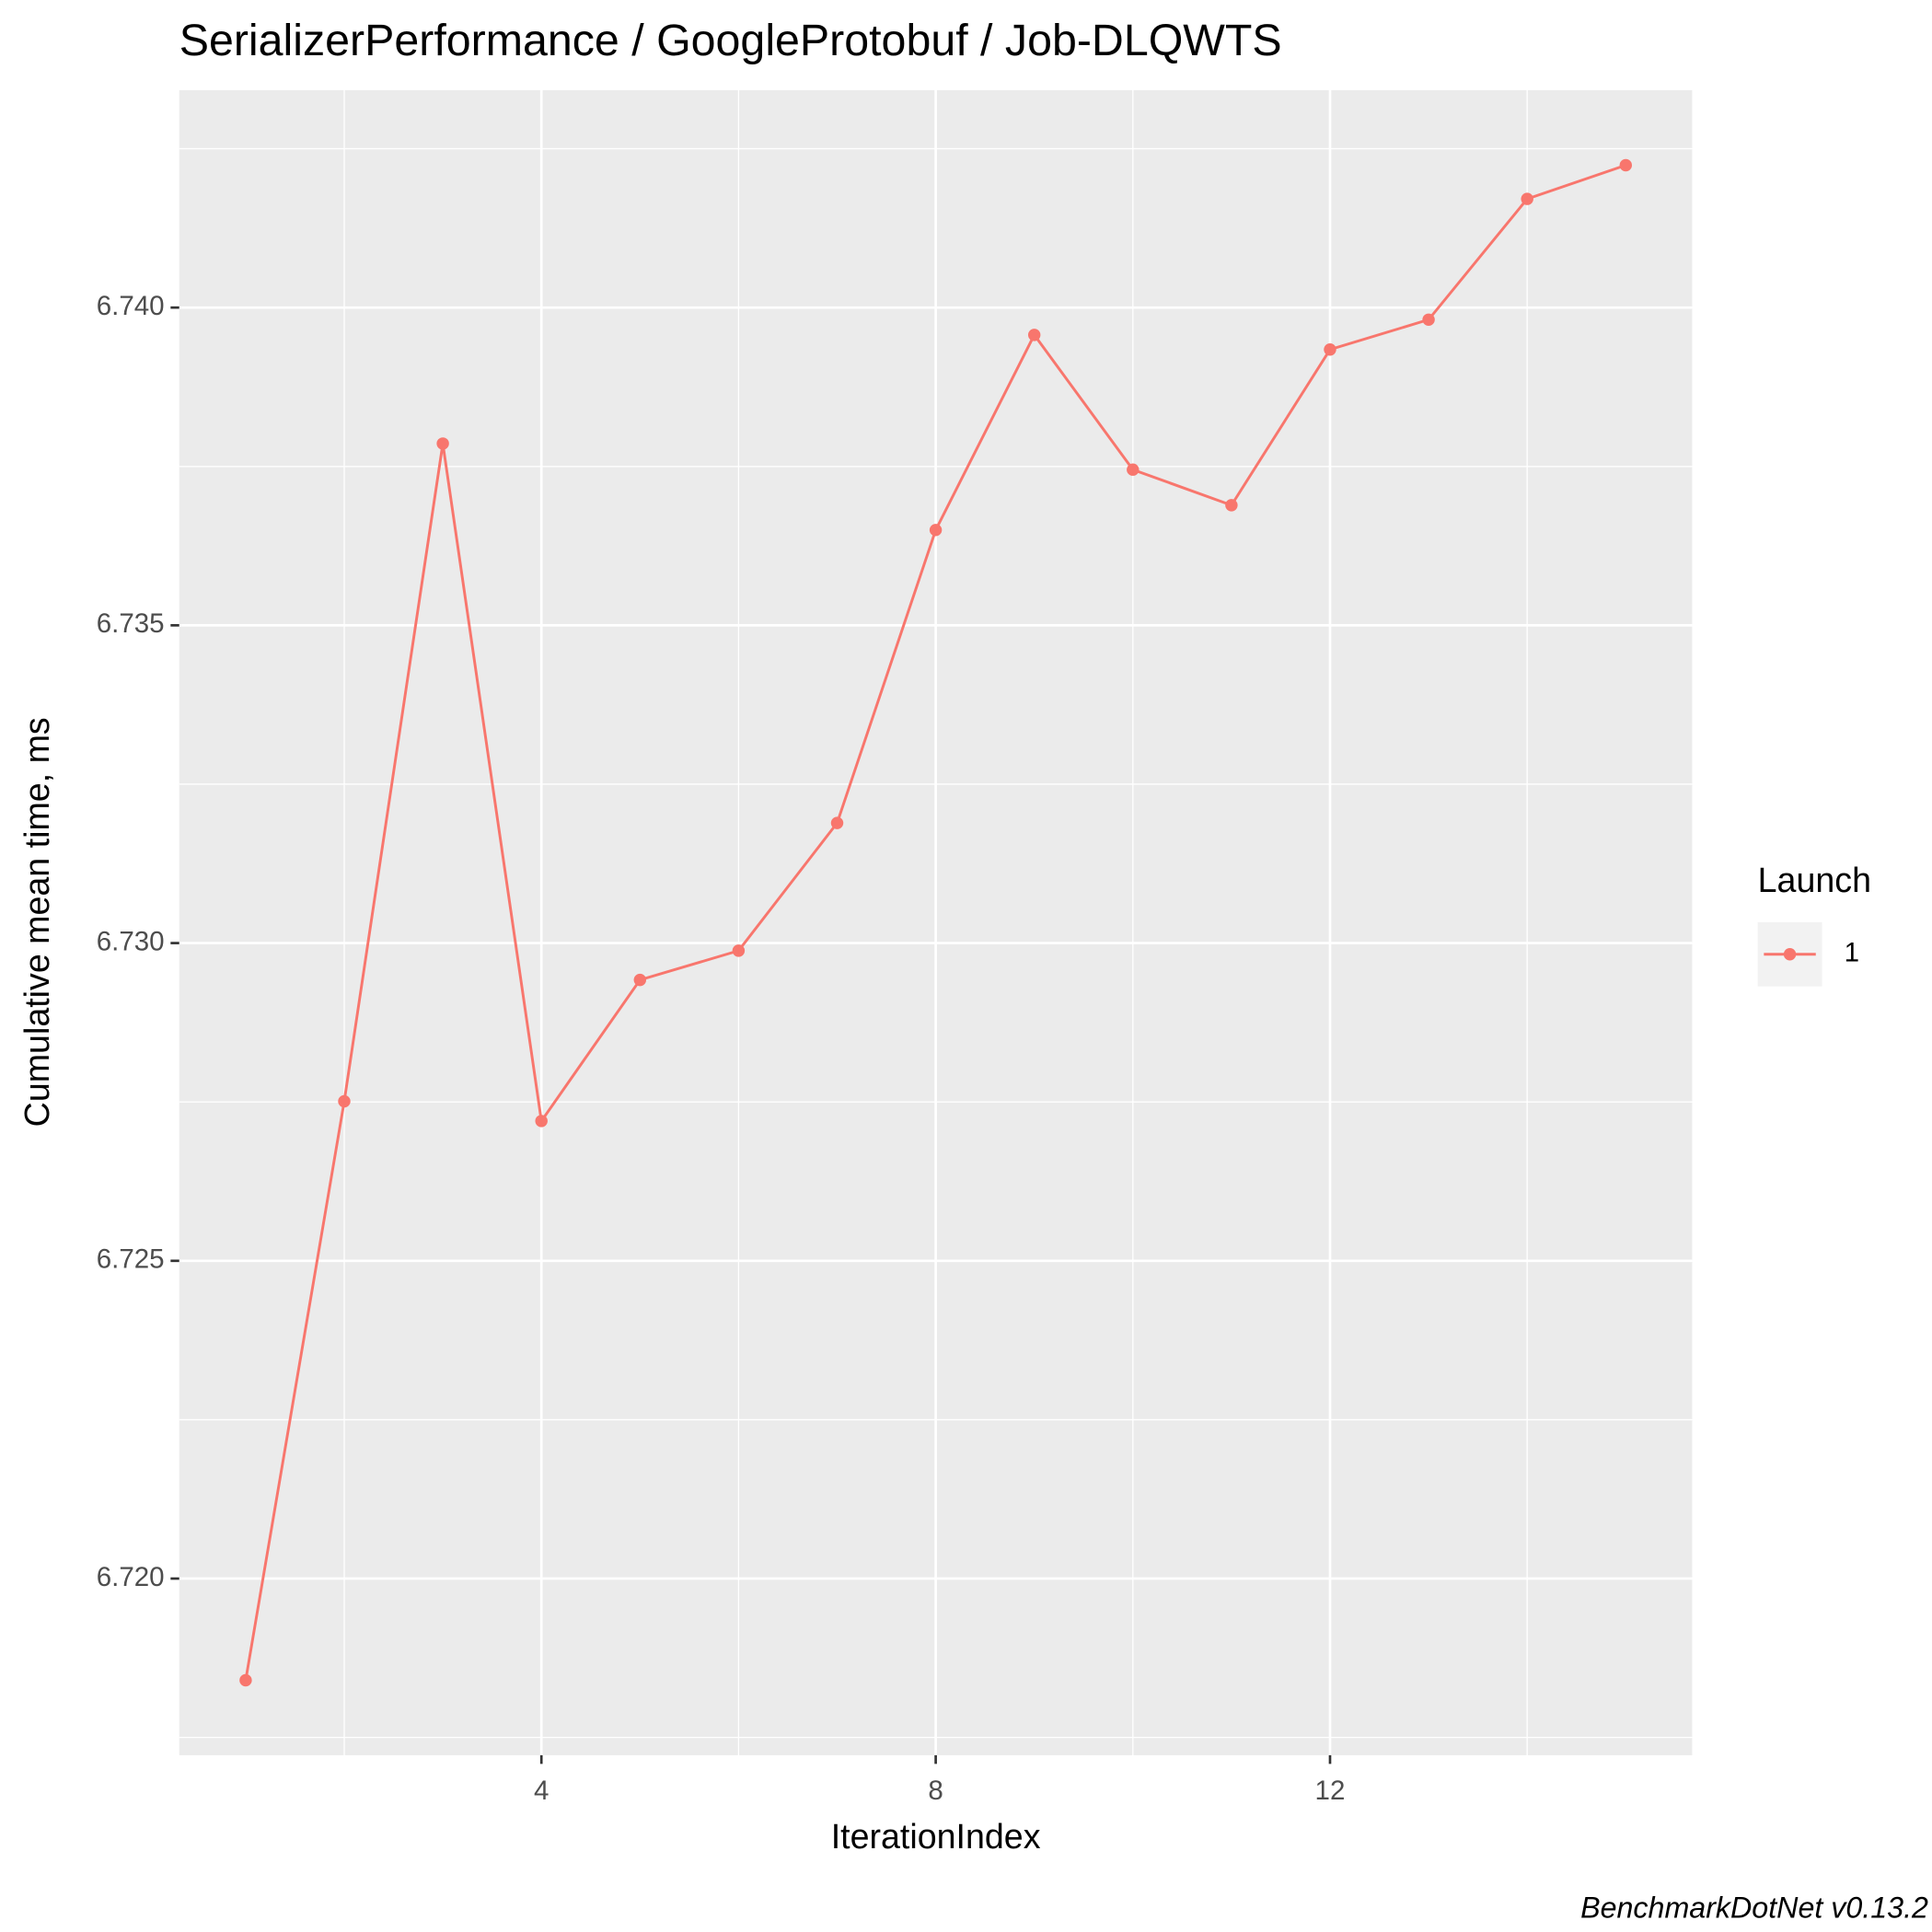 This screenshot has width=1932, height=1932. I want to click on y-tick-label: 6.725, so click(131, 1260).